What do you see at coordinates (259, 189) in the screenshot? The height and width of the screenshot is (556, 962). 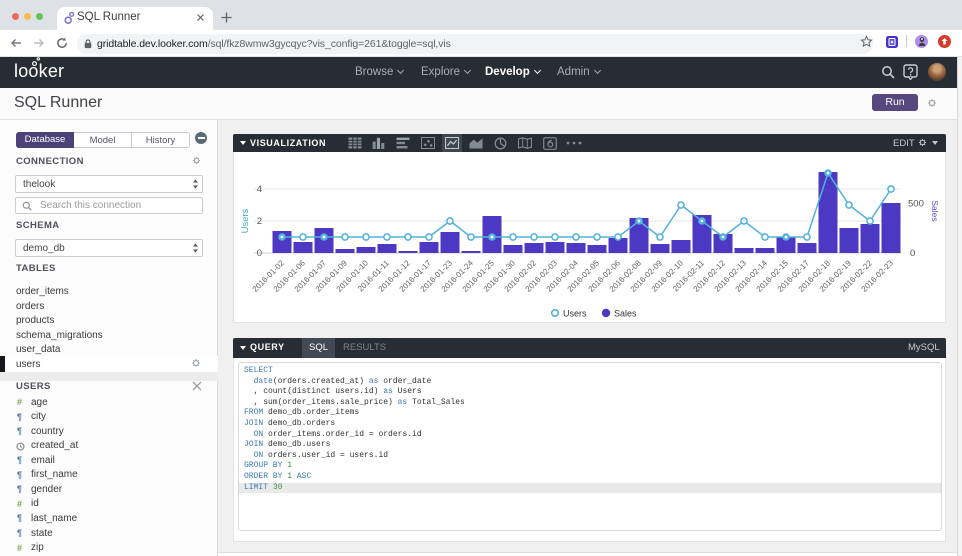 I see `svg-text: 4` at bounding box center [259, 189].